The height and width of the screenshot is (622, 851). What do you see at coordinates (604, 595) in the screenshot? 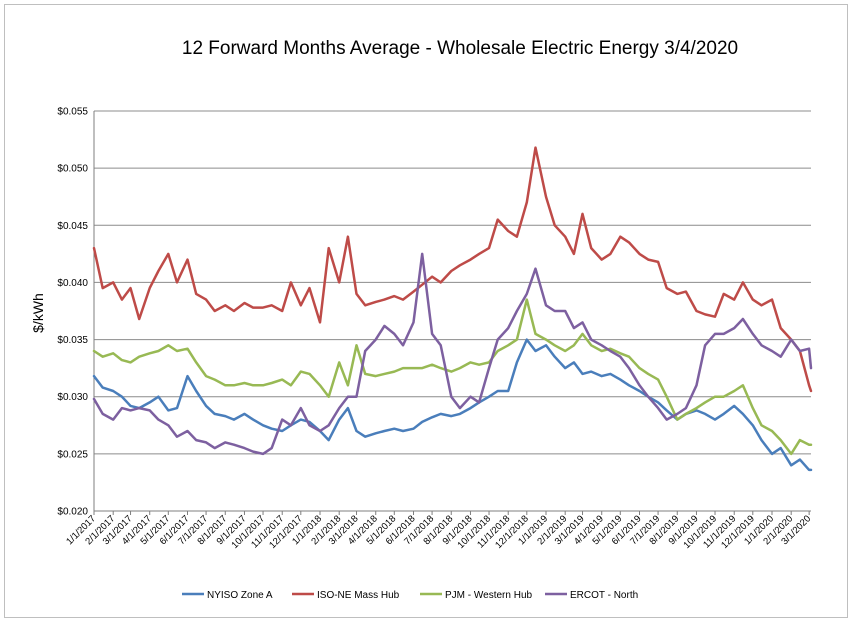
I see `legend-label: ERCOT - North` at bounding box center [604, 595].